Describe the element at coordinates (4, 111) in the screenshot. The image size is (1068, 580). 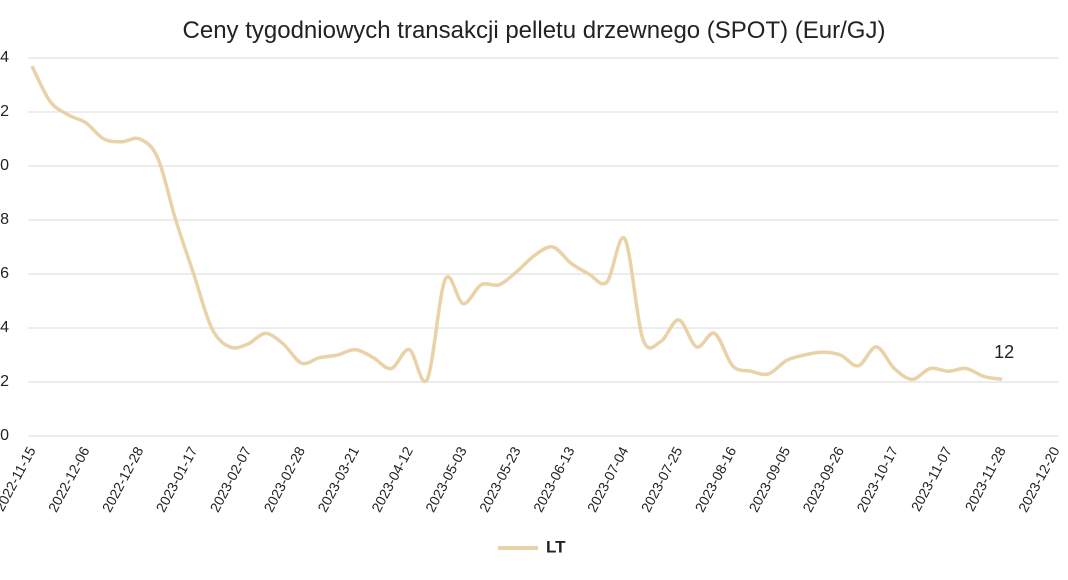
I see `y-tick-label: 22` at that location.